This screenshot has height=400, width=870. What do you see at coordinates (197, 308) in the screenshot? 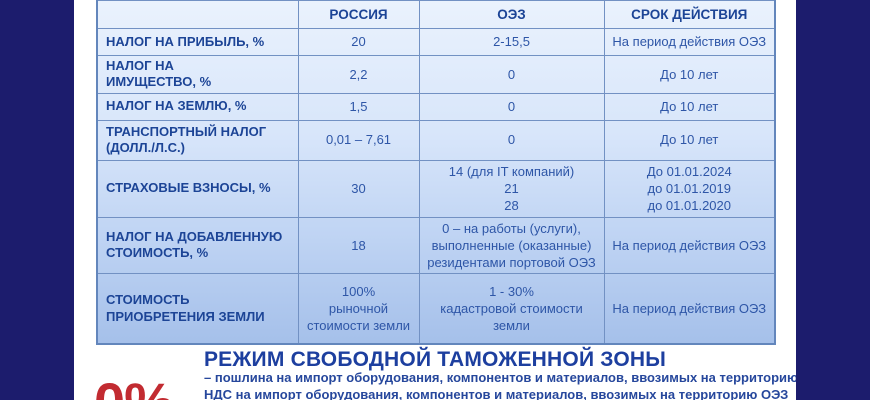
I see `row-label-land-purchase-cost: СТОИМОСТЬ ПРИОБРЕТЕНИЯ ЗЕМЛИ` at bounding box center [197, 308].